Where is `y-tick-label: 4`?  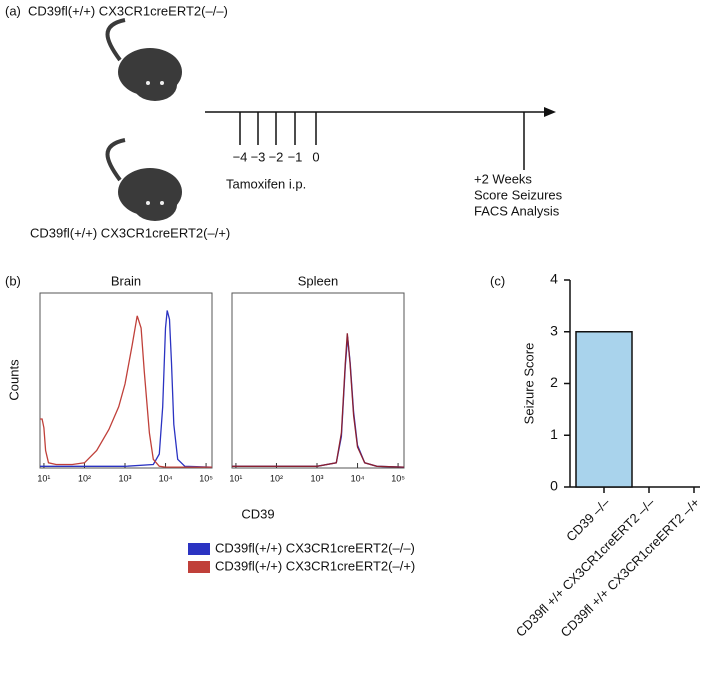 y-tick-label: 4 is located at coordinates (554, 279).